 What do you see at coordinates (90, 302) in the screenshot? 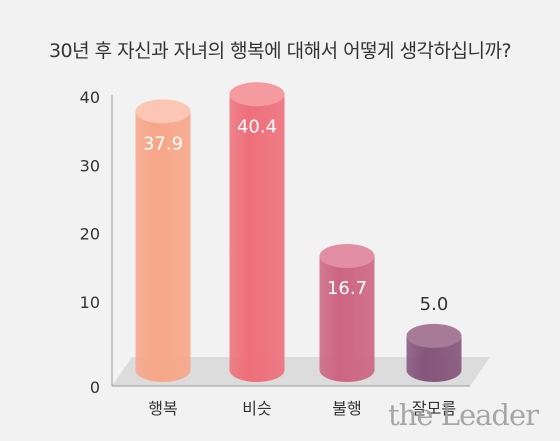
I see `y-tick-label: 10` at bounding box center [90, 302].